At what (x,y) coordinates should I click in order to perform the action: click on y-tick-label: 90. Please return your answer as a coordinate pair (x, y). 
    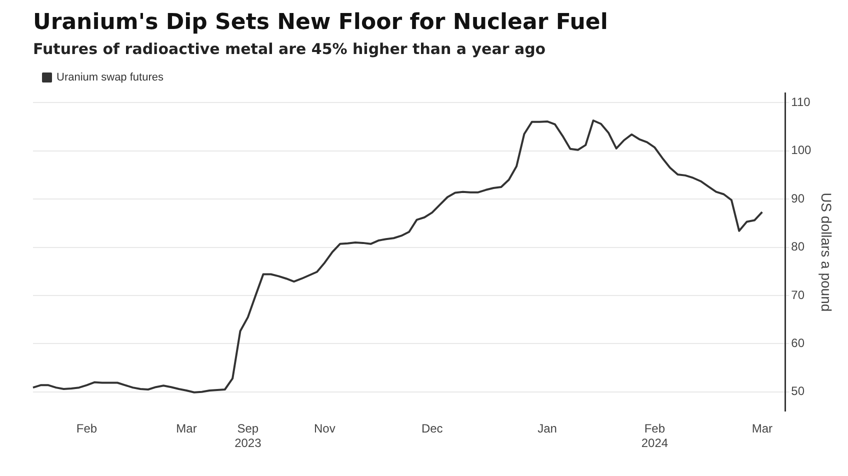
    Looking at the image, I should click on (798, 198).